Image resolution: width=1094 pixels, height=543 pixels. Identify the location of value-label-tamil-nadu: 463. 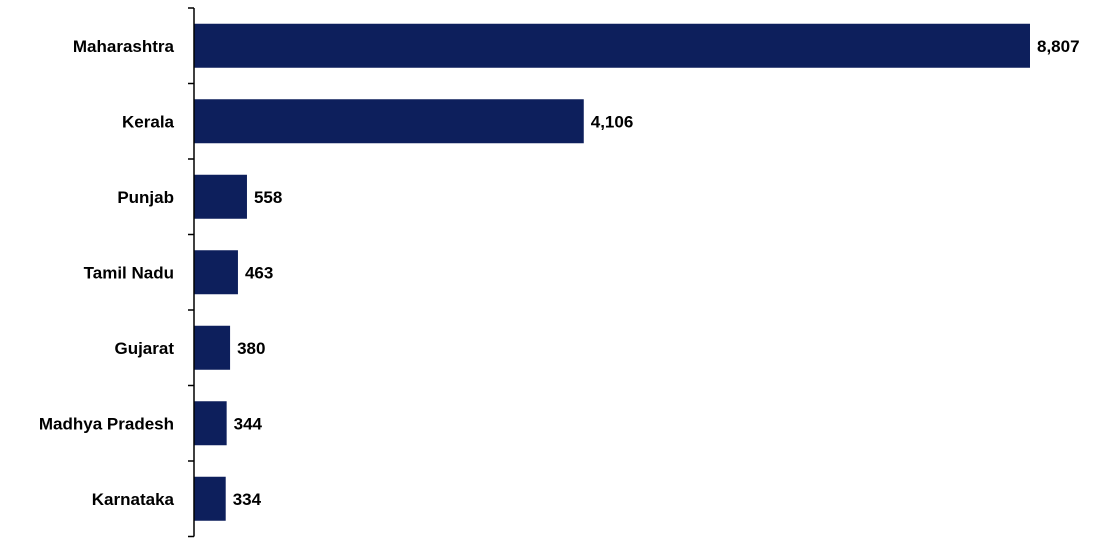
(259, 272).